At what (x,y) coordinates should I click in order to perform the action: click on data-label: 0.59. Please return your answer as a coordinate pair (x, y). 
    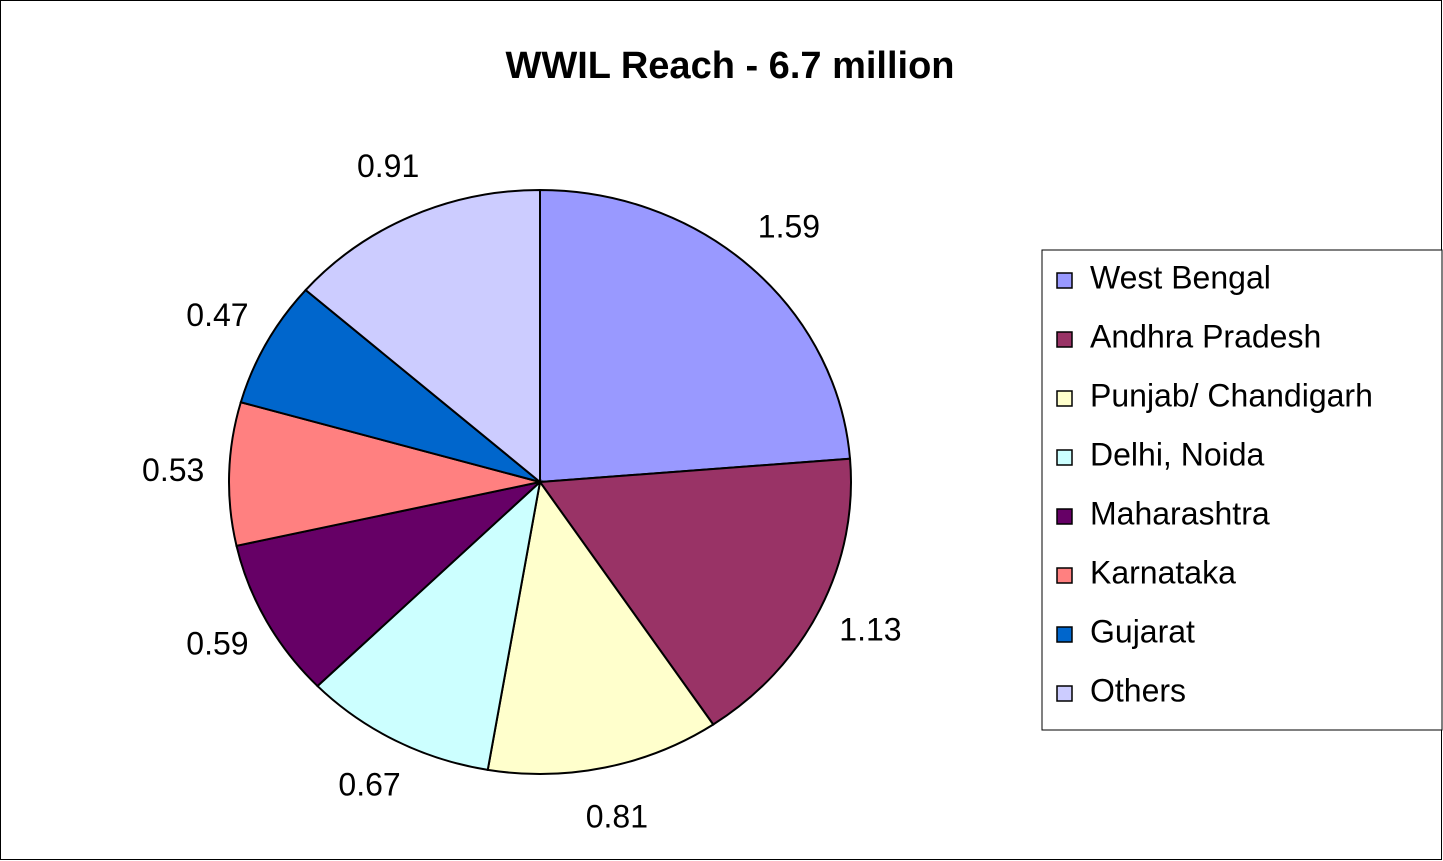
    Looking at the image, I should click on (217, 644).